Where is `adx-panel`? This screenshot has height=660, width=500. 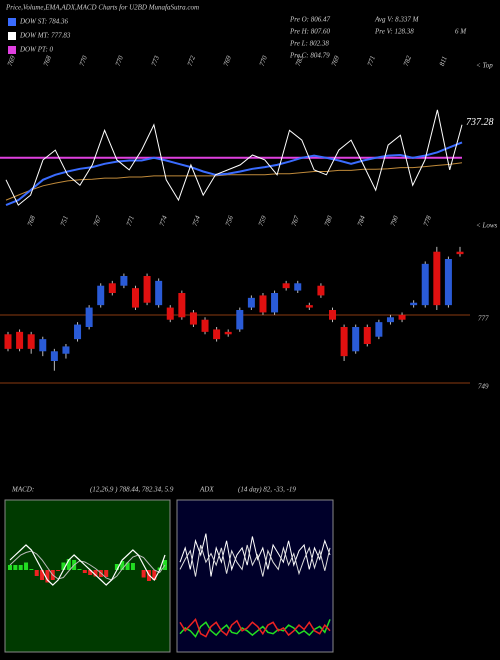 adx-panel is located at coordinates (255, 576).